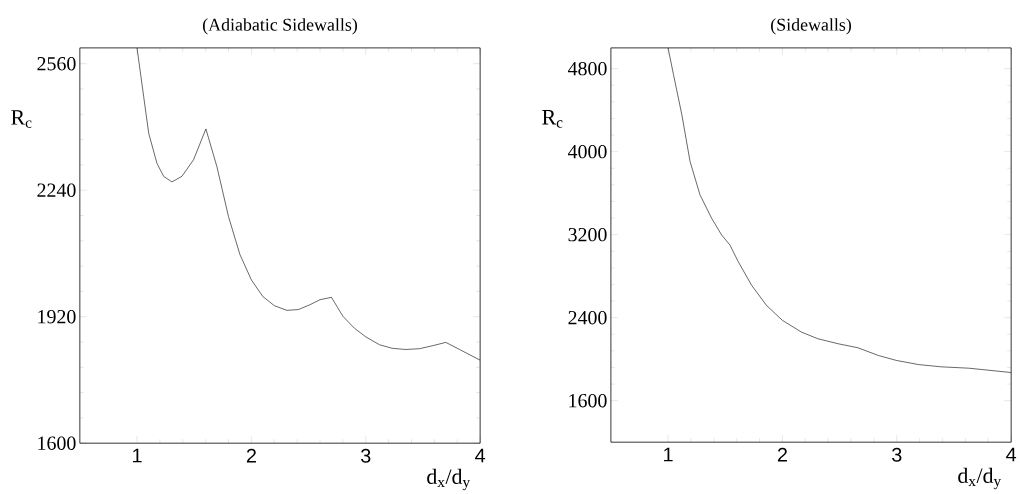  I want to click on y-tick-label: 3200, so click(587, 235).